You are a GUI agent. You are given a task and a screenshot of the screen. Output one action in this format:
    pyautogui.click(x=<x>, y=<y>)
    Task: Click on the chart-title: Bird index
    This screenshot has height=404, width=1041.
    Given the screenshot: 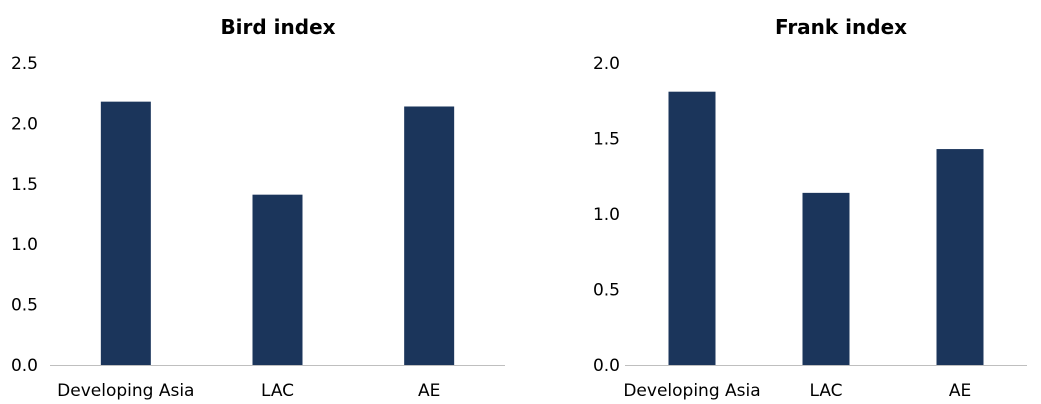 What is the action you would take?
    pyautogui.click(x=277, y=27)
    